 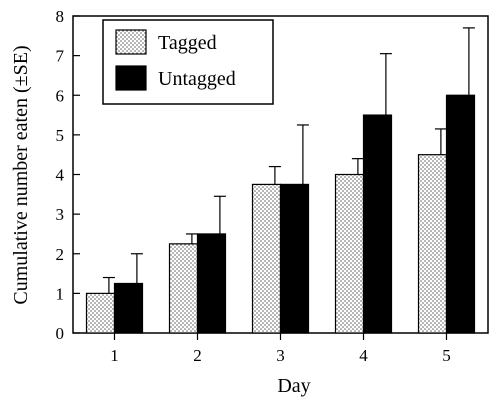 I want to click on legend-label-untagged: Untagged, so click(x=197, y=79).